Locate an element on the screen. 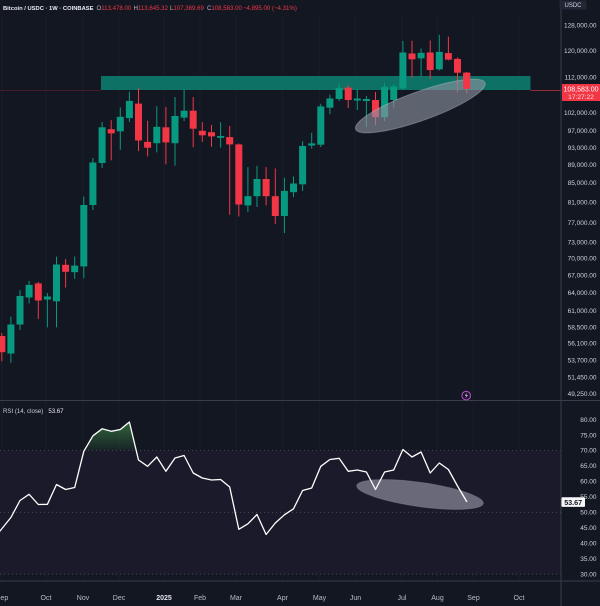 This screenshot has width=600, height=606. svg-text: 53.67 is located at coordinates (573, 502).